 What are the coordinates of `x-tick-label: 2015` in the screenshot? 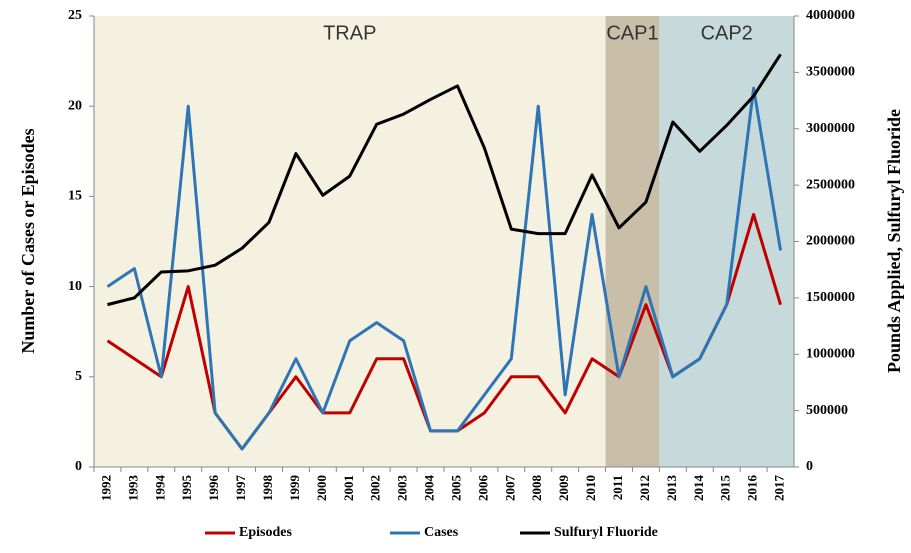 It's located at (725, 488).